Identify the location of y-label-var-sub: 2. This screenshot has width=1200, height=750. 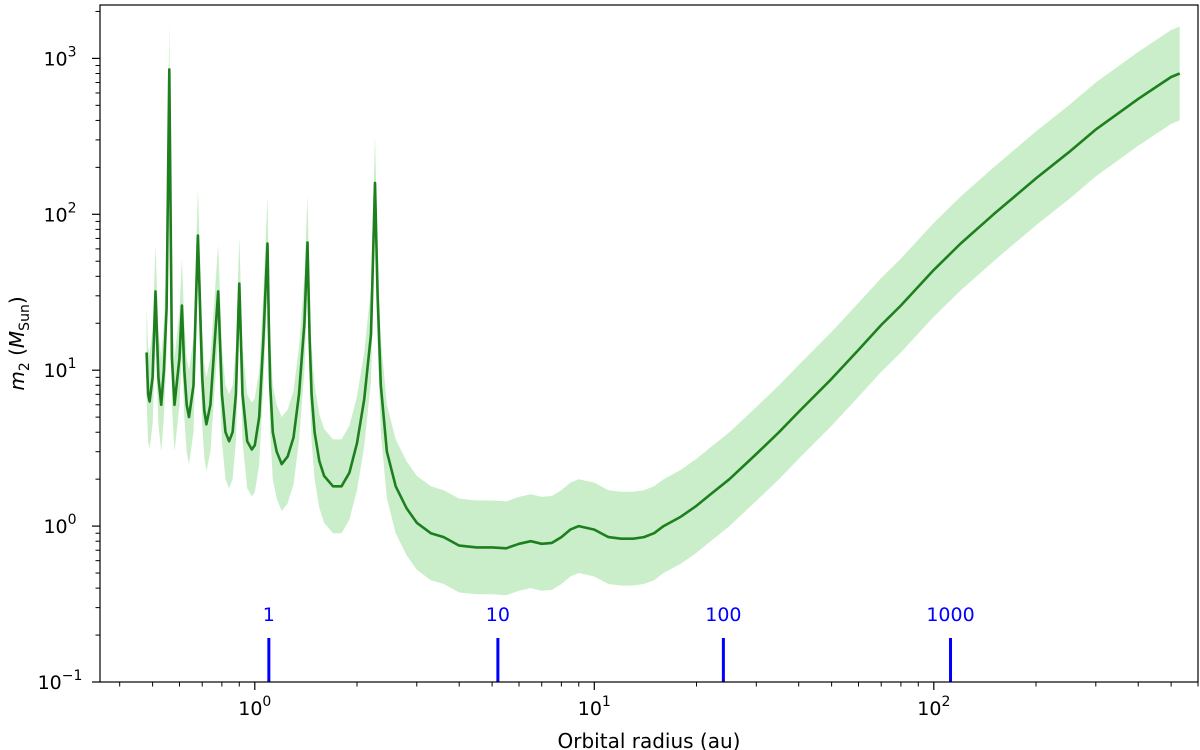
(25, 366).